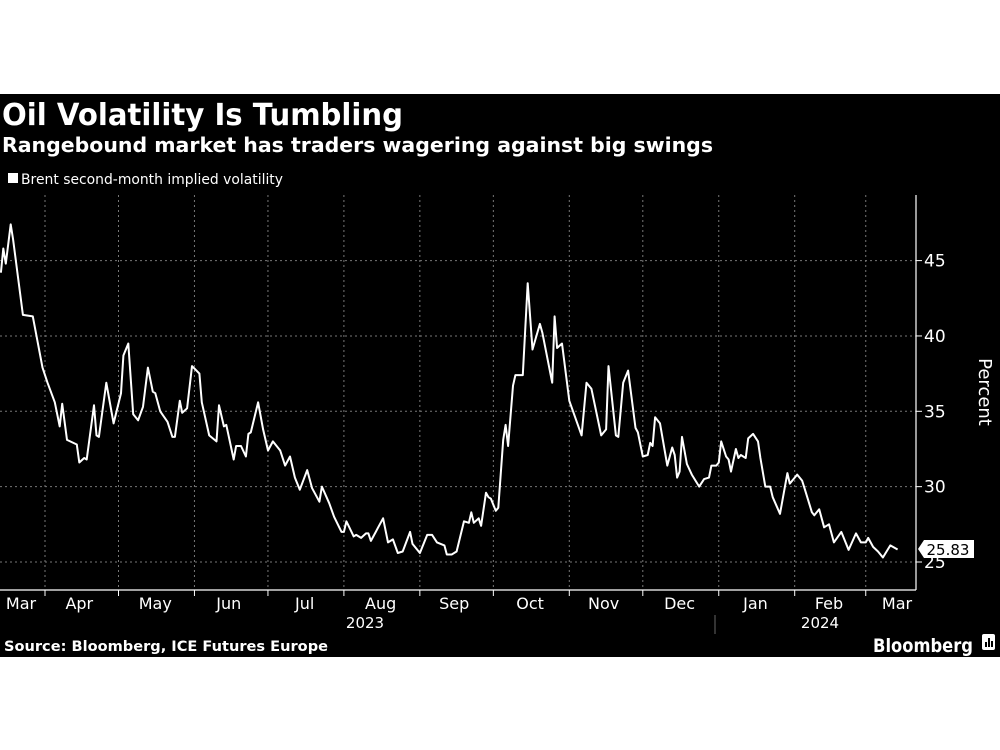 The image size is (1000, 750). Describe the element at coordinates (380, 603) in the screenshot. I see `x-tick-label: Aug` at that location.